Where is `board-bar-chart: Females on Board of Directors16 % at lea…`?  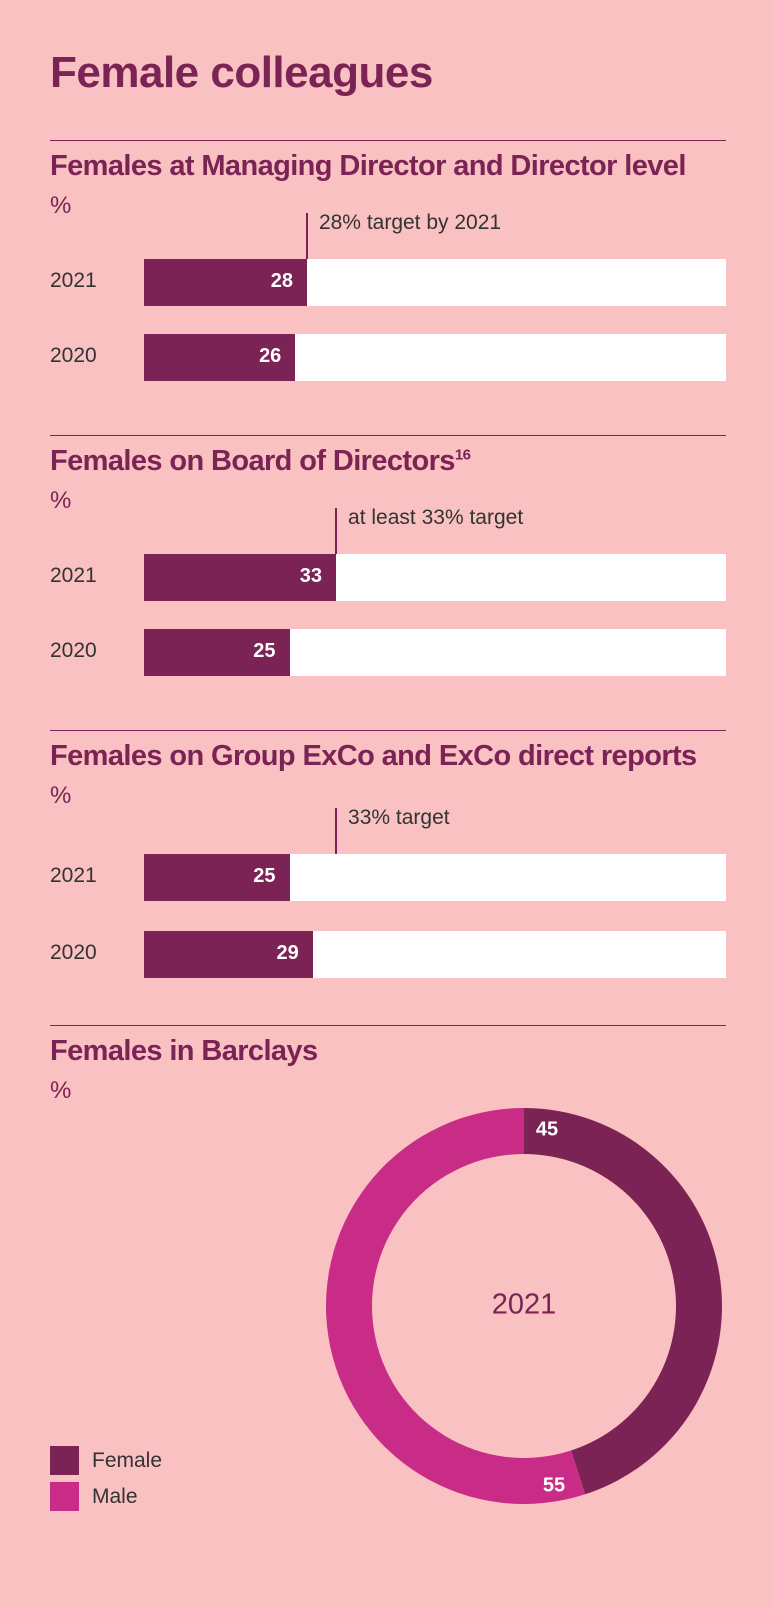
board-bar-chart: Females on Board of Directors16 % at lea… is located at coordinates (388, 560).